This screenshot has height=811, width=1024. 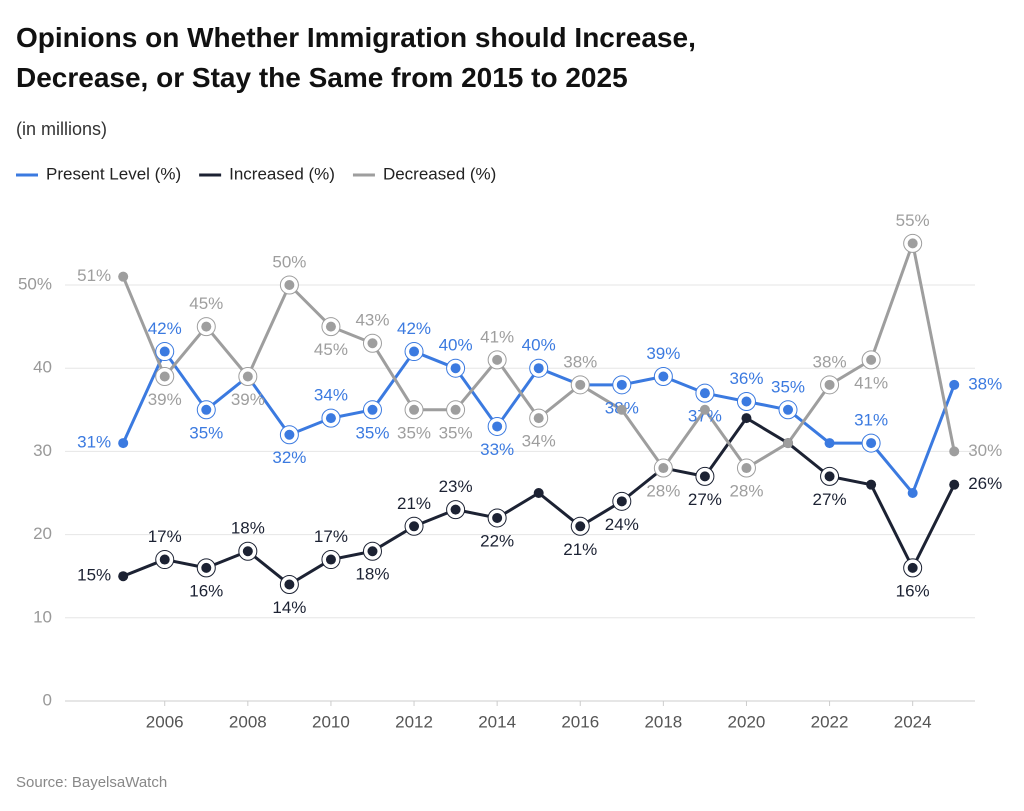 What do you see at coordinates (47, 699) in the screenshot?
I see `y-tick-label: 0` at bounding box center [47, 699].